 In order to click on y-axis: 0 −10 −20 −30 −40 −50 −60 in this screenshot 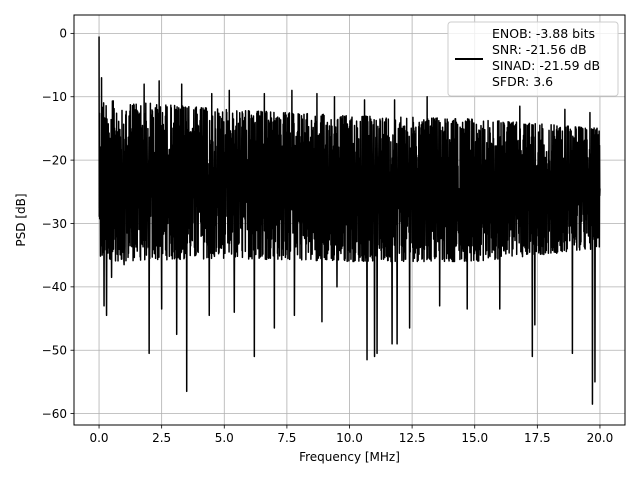, I will do `click(58, 224)`.